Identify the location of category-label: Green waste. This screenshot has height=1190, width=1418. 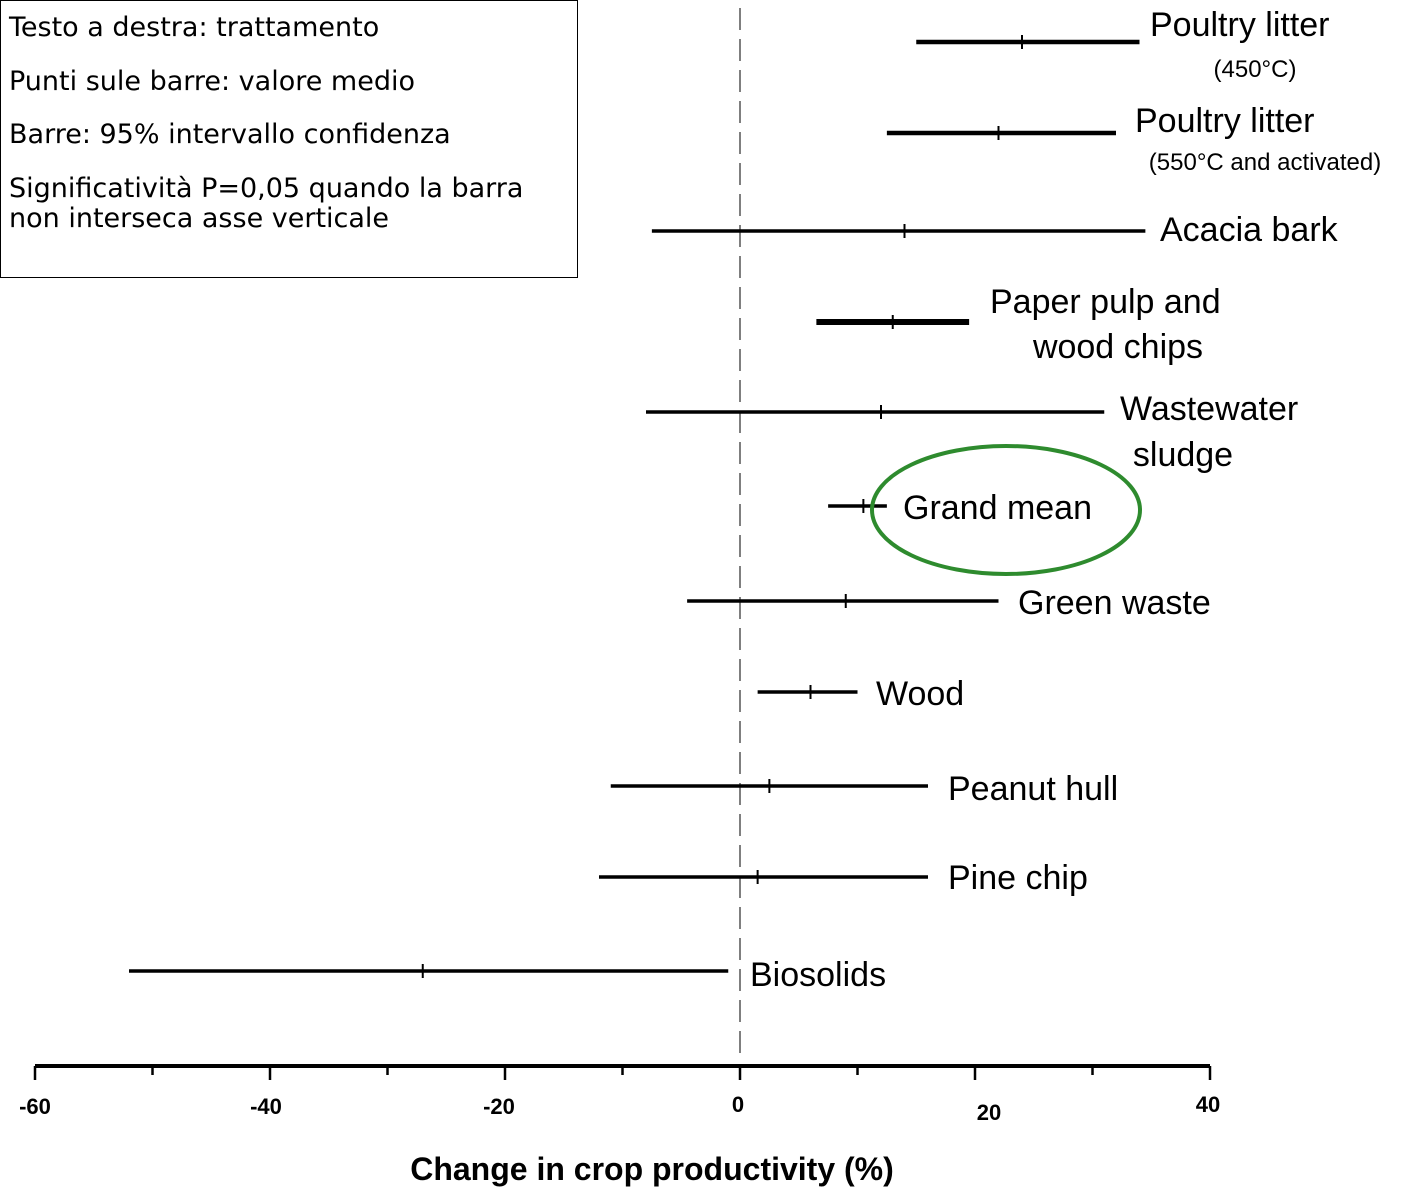
(1114, 603).